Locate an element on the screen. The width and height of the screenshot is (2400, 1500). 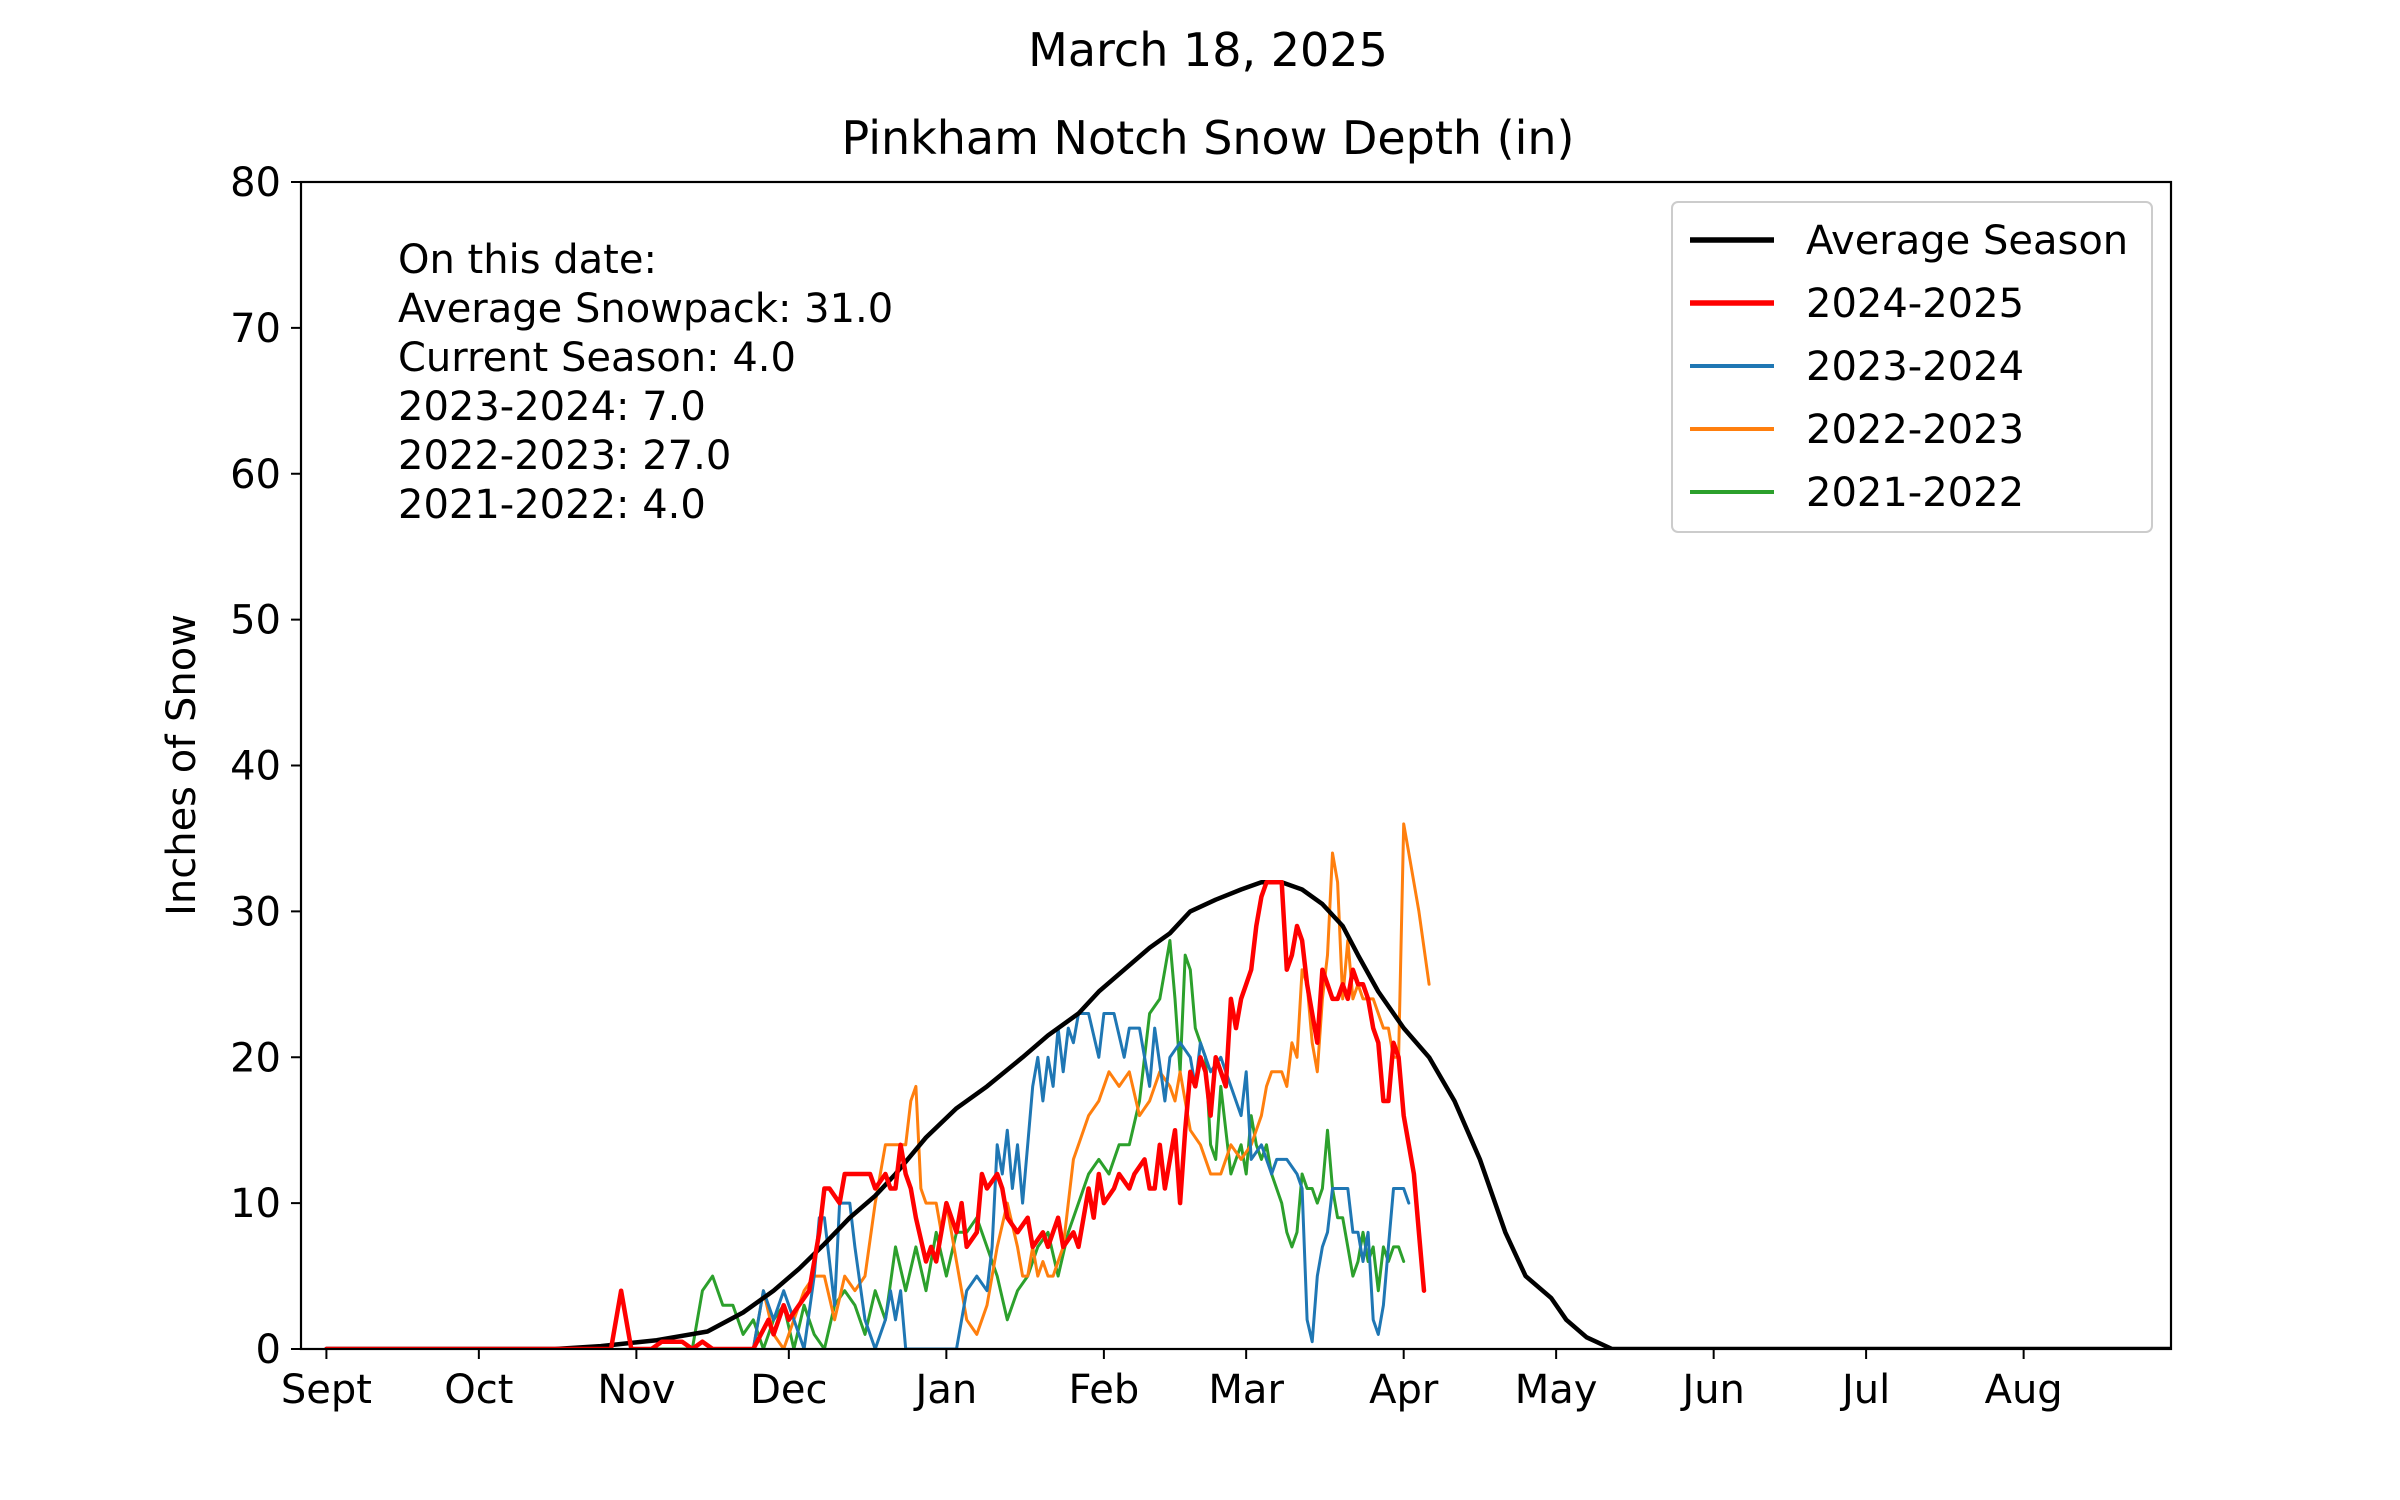
y-tick-label: 30 is located at coordinates (255, 912).